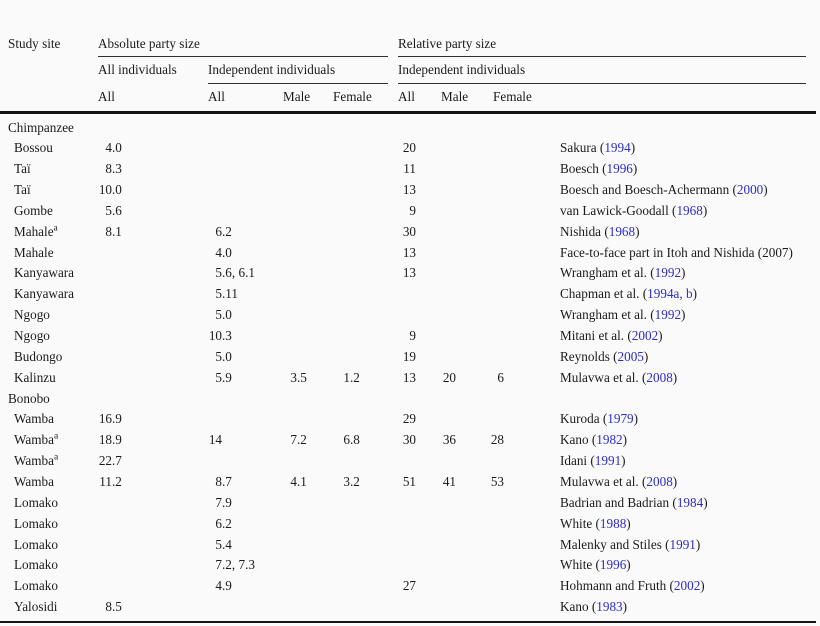 The width and height of the screenshot is (820, 626). Describe the element at coordinates (598, 169) in the screenshot. I see `cell-reference: Boesch (1996)` at that location.